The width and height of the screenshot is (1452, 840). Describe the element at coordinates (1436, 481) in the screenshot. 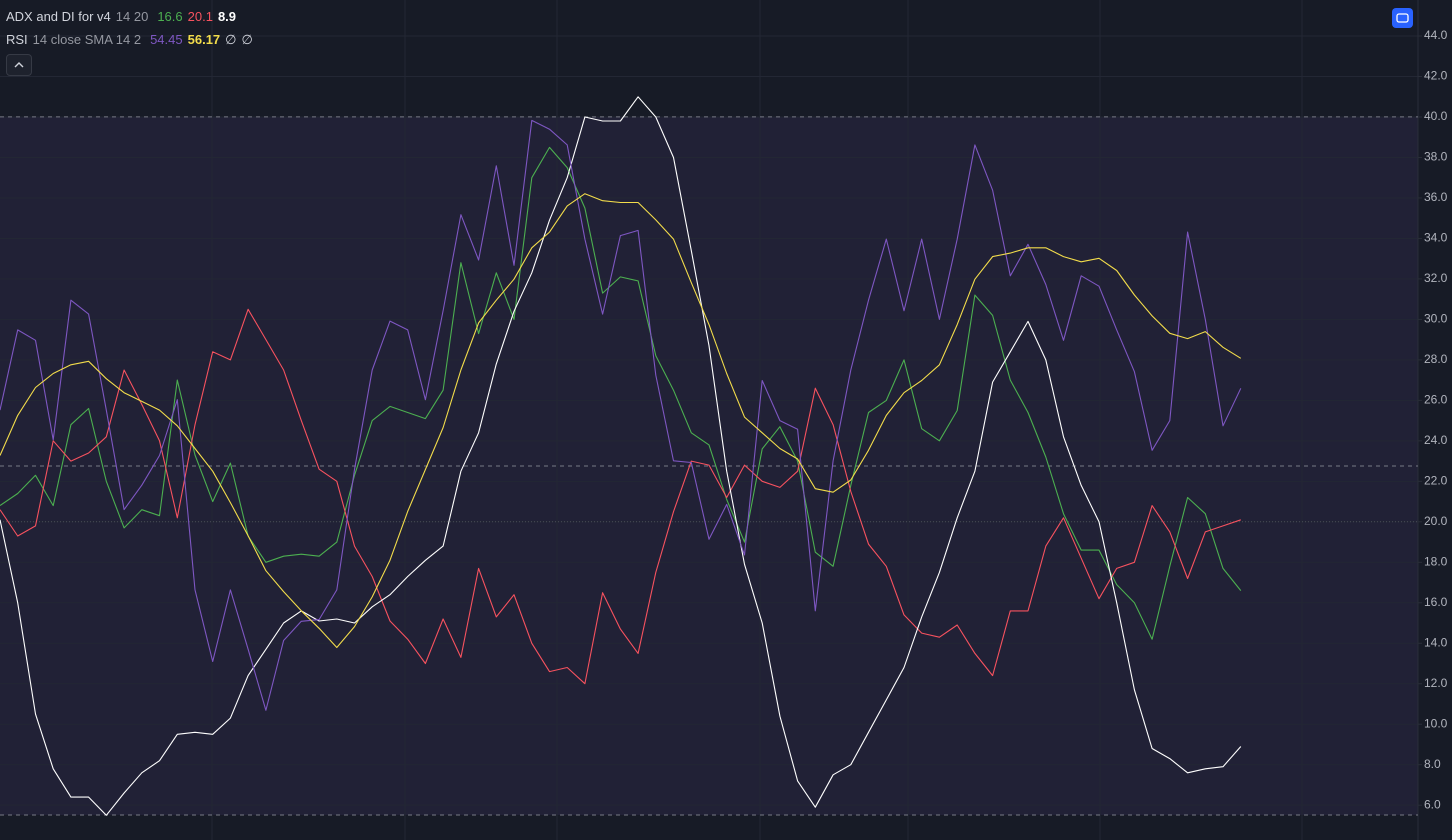

I see `y-tick-label: 22.0` at that location.